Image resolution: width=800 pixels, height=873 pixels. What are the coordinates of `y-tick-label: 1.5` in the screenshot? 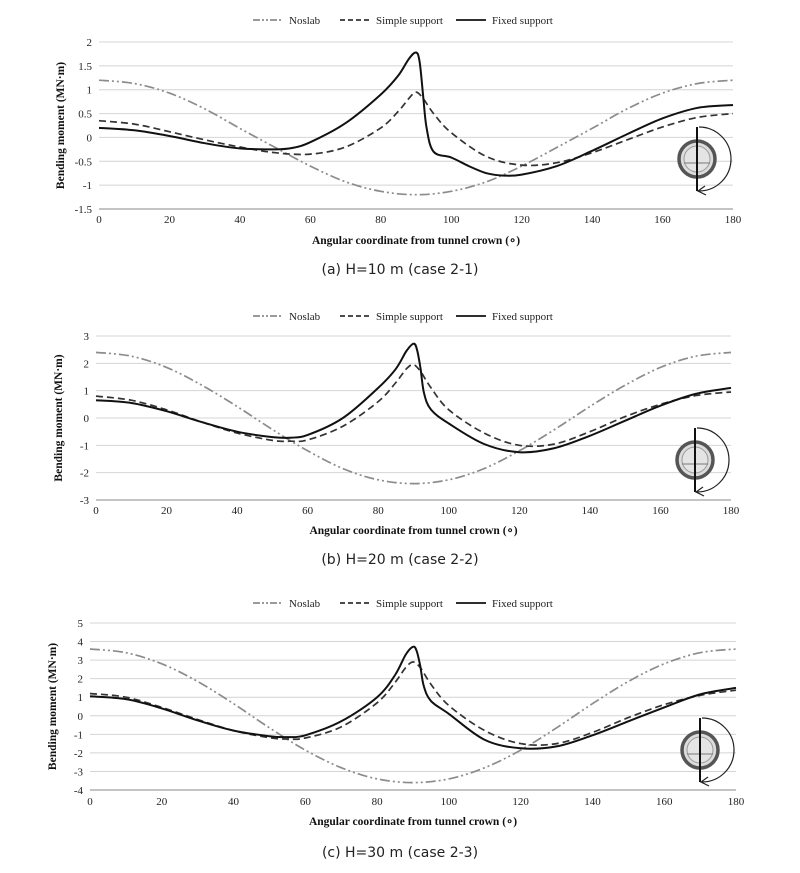 It's located at (85, 67).